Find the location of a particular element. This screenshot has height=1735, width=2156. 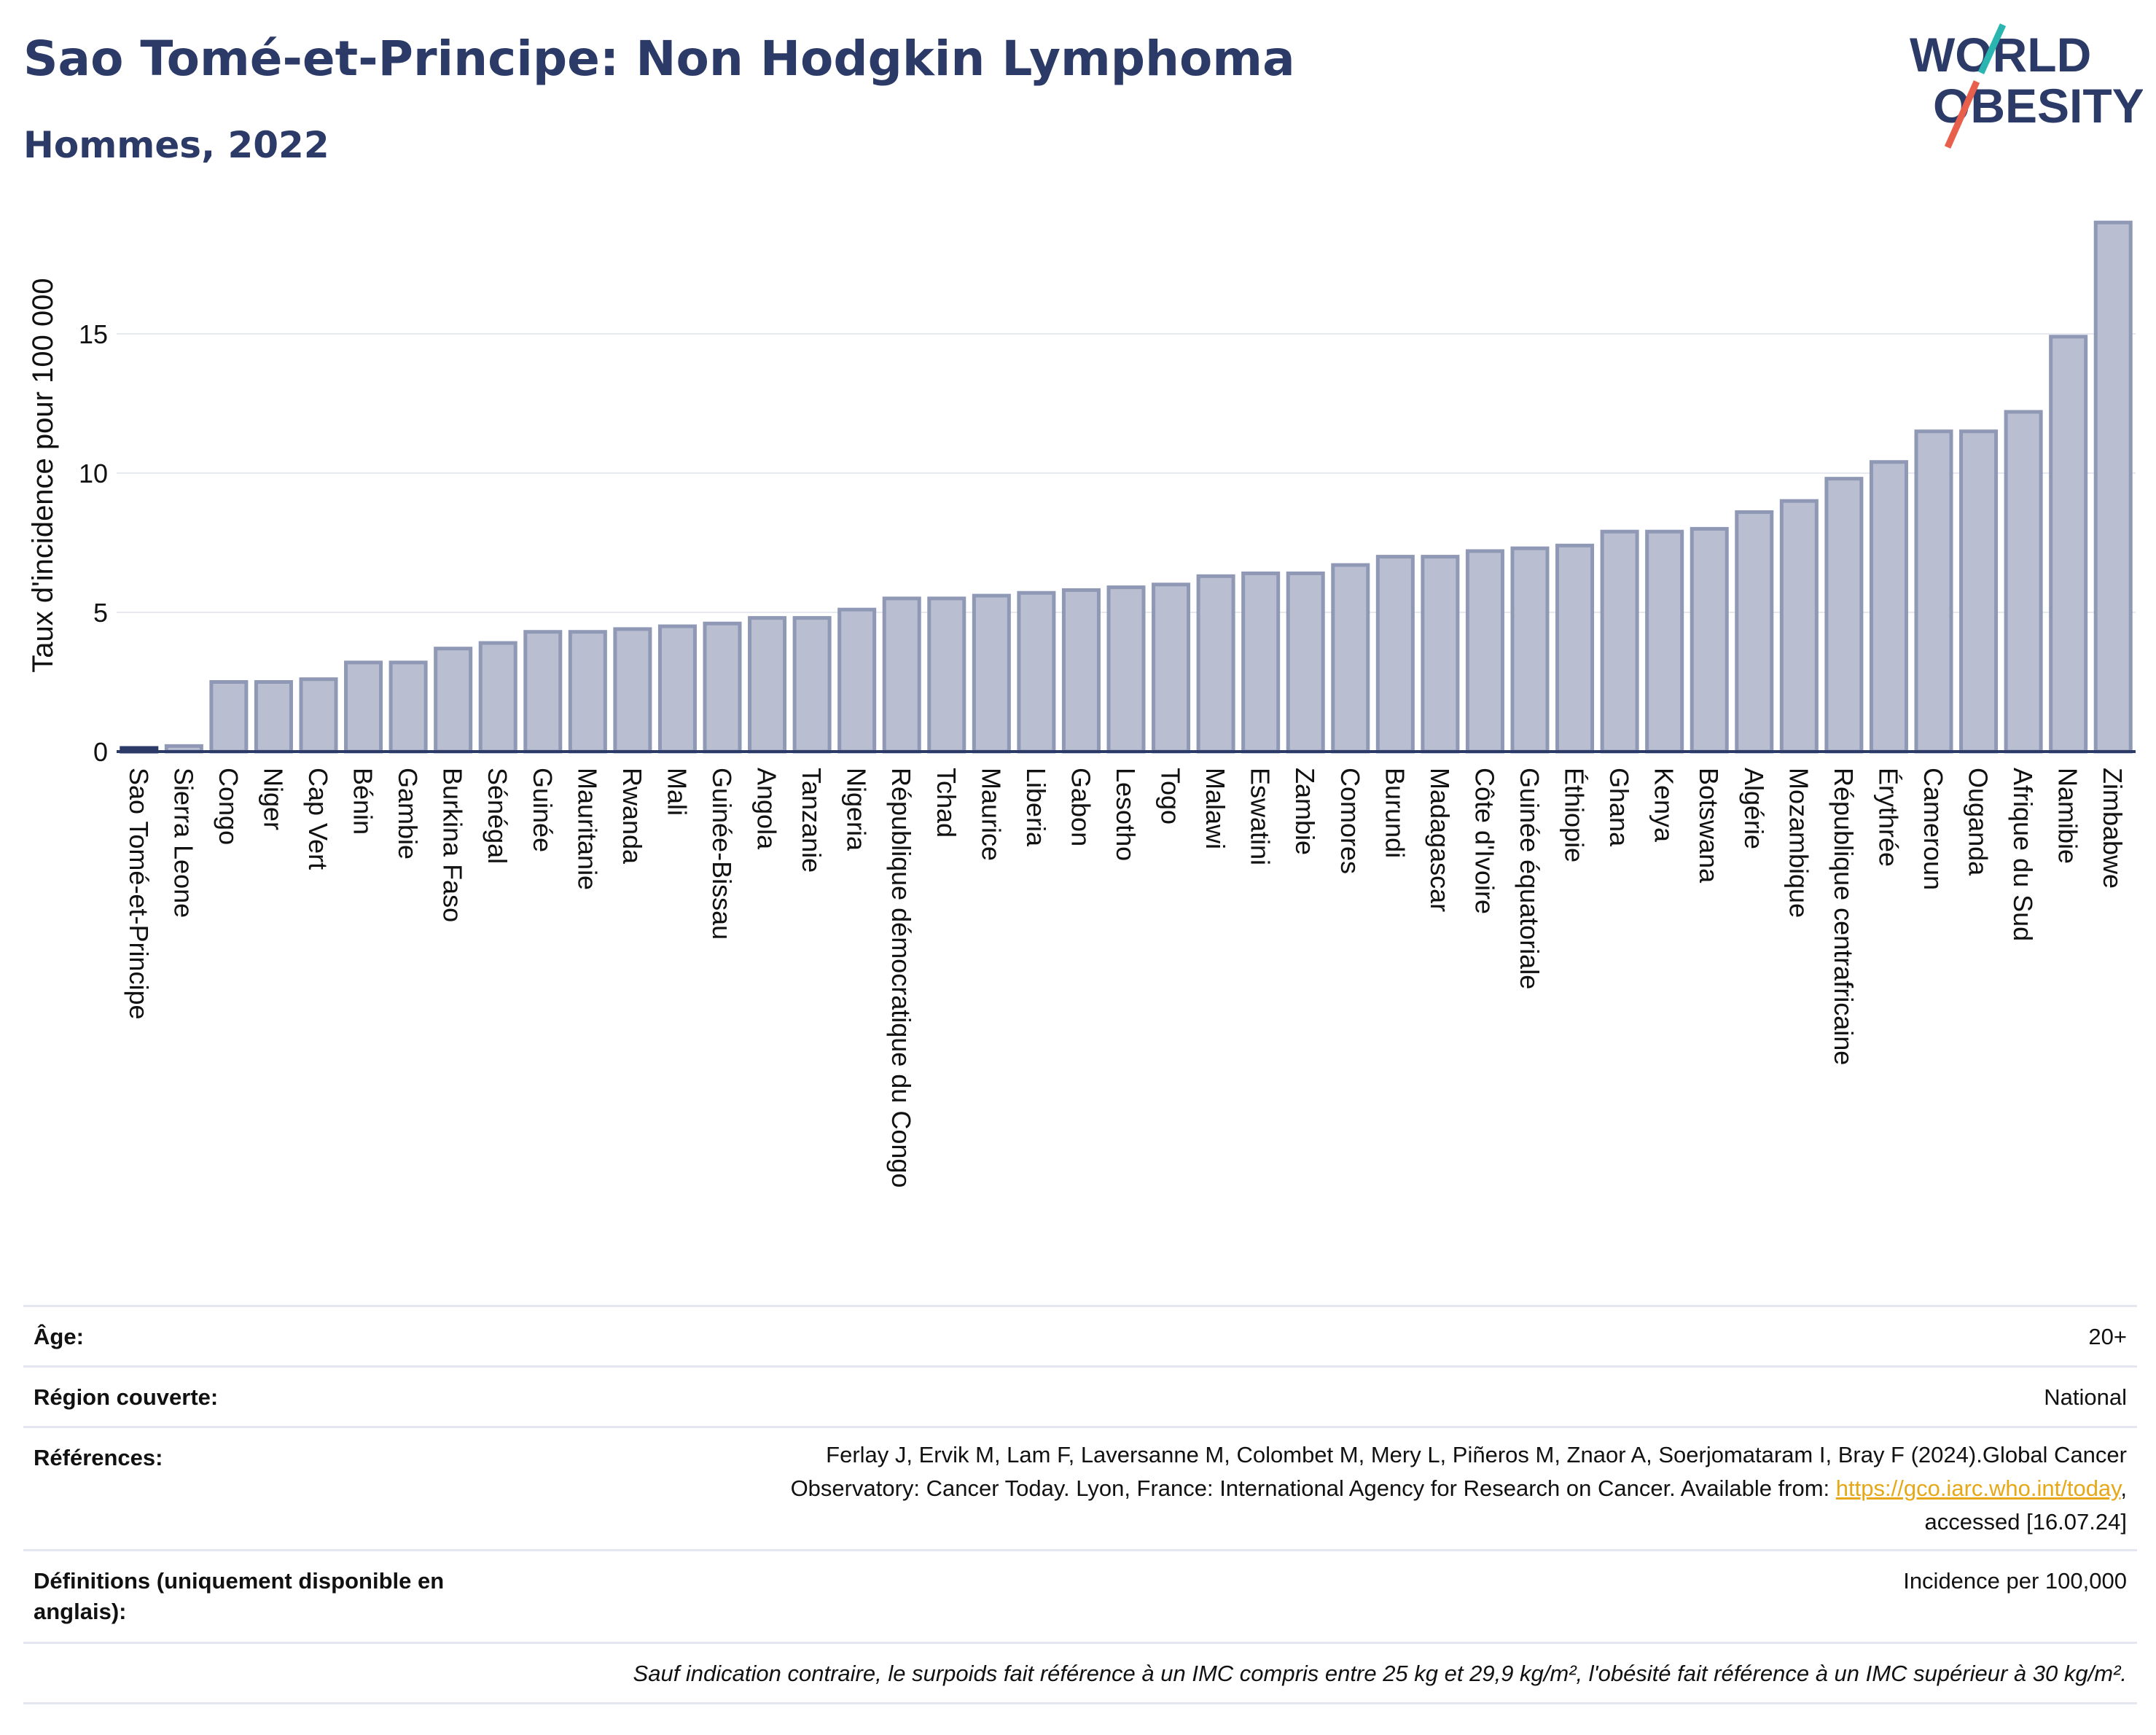

x-tick-label: République démocratique du Congo is located at coordinates (901, 978).